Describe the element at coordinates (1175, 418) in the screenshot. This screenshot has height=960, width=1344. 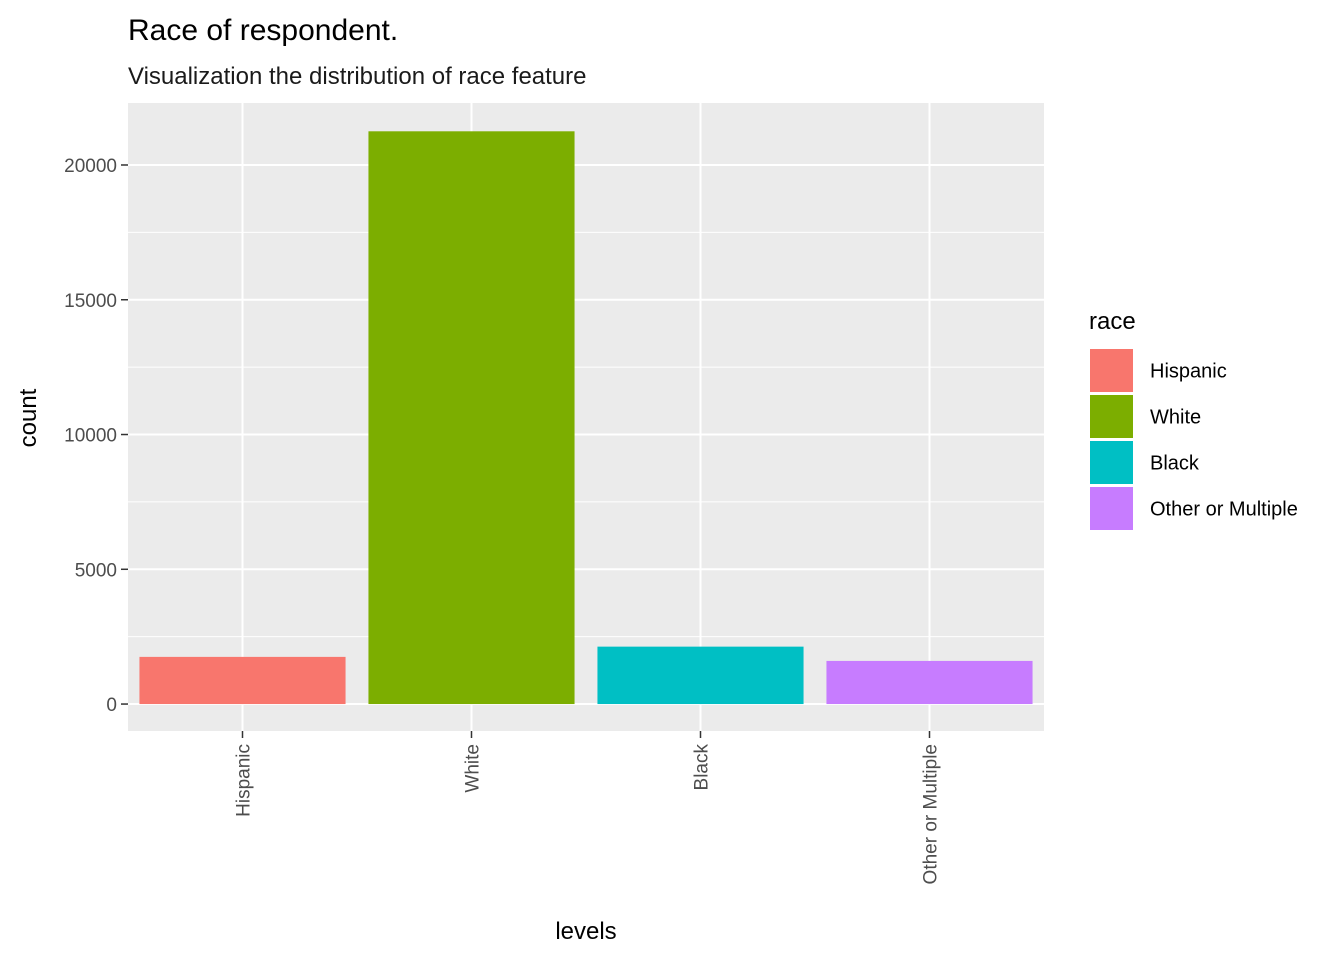
I see `legend-label: White` at that location.